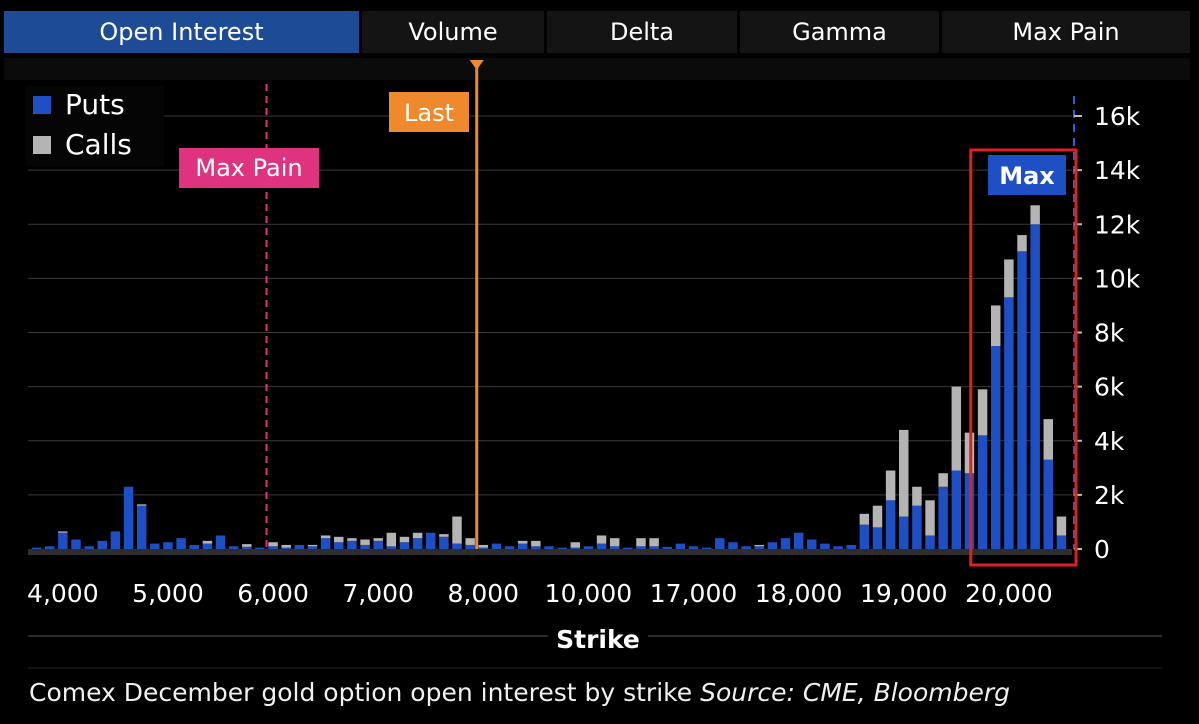  I want to click on last-label: Last, so click(429, 113).